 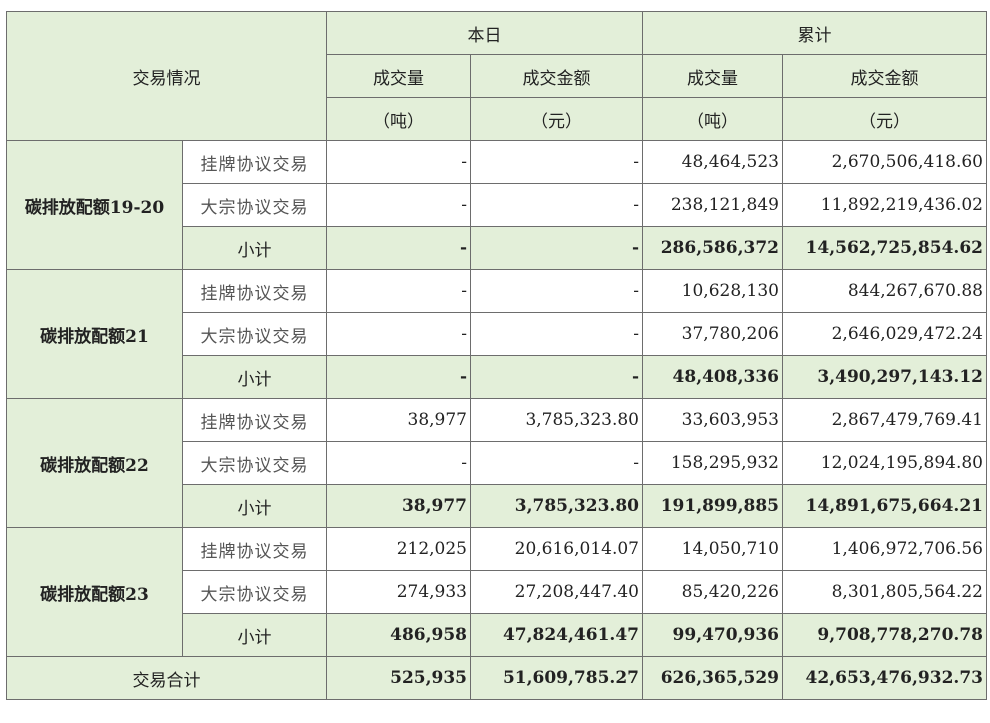 I want to click on table-row: 大宗协议交易 - - 158,295,932 12,024,195,894.80, so click(x=497, y=463).